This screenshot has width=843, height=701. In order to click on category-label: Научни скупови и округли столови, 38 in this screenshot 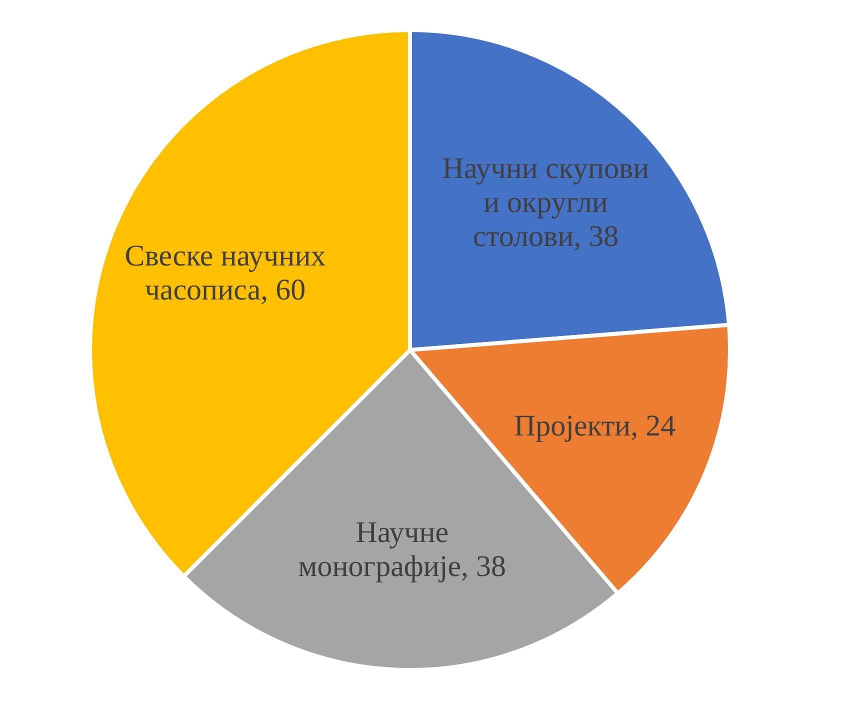, I will do `click(546, 203)`.